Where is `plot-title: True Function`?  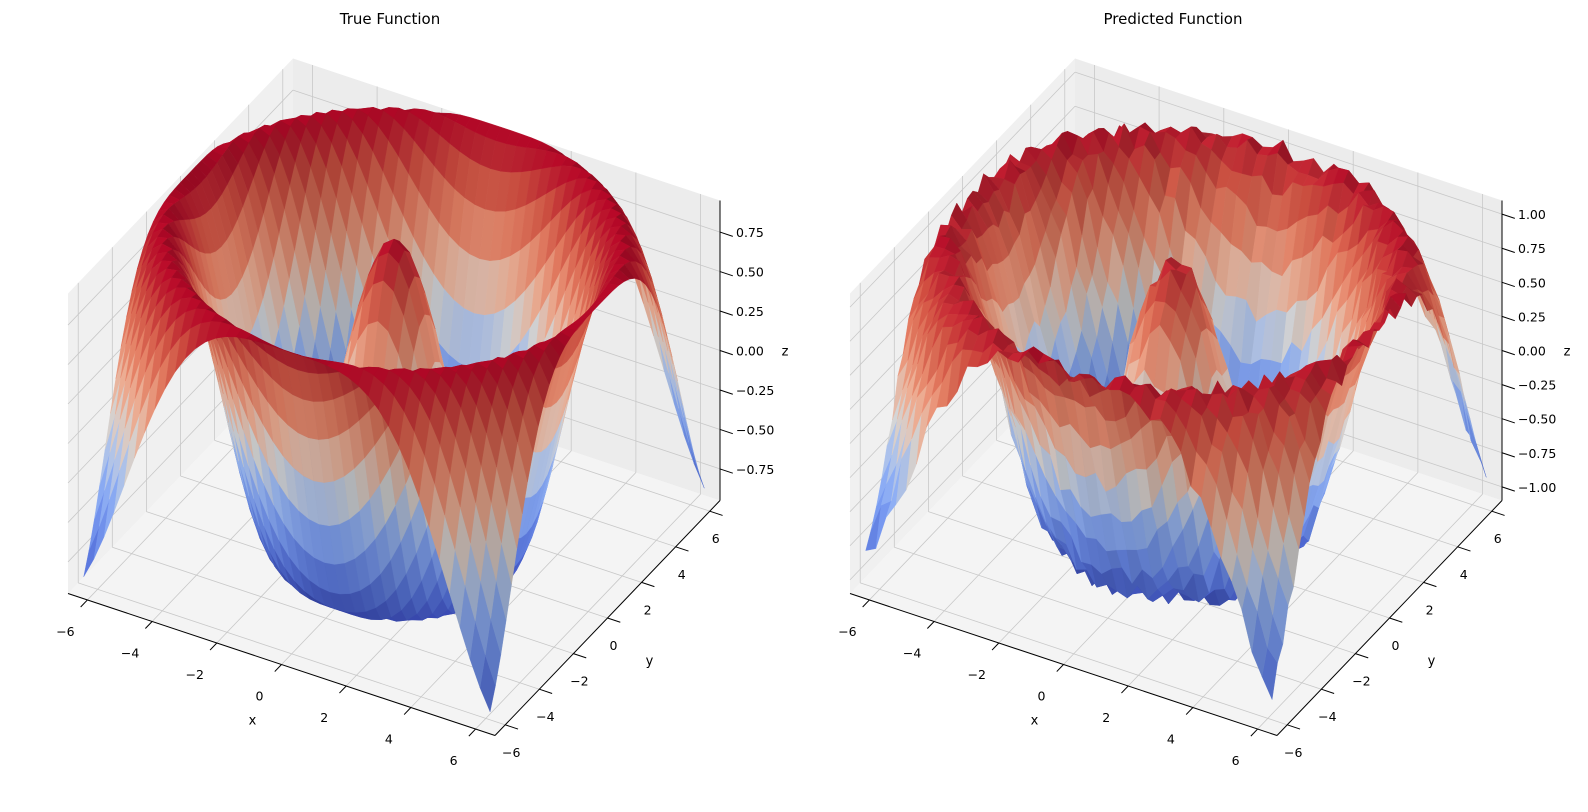 plot-title: True Function is located at coordinates (389, 19).